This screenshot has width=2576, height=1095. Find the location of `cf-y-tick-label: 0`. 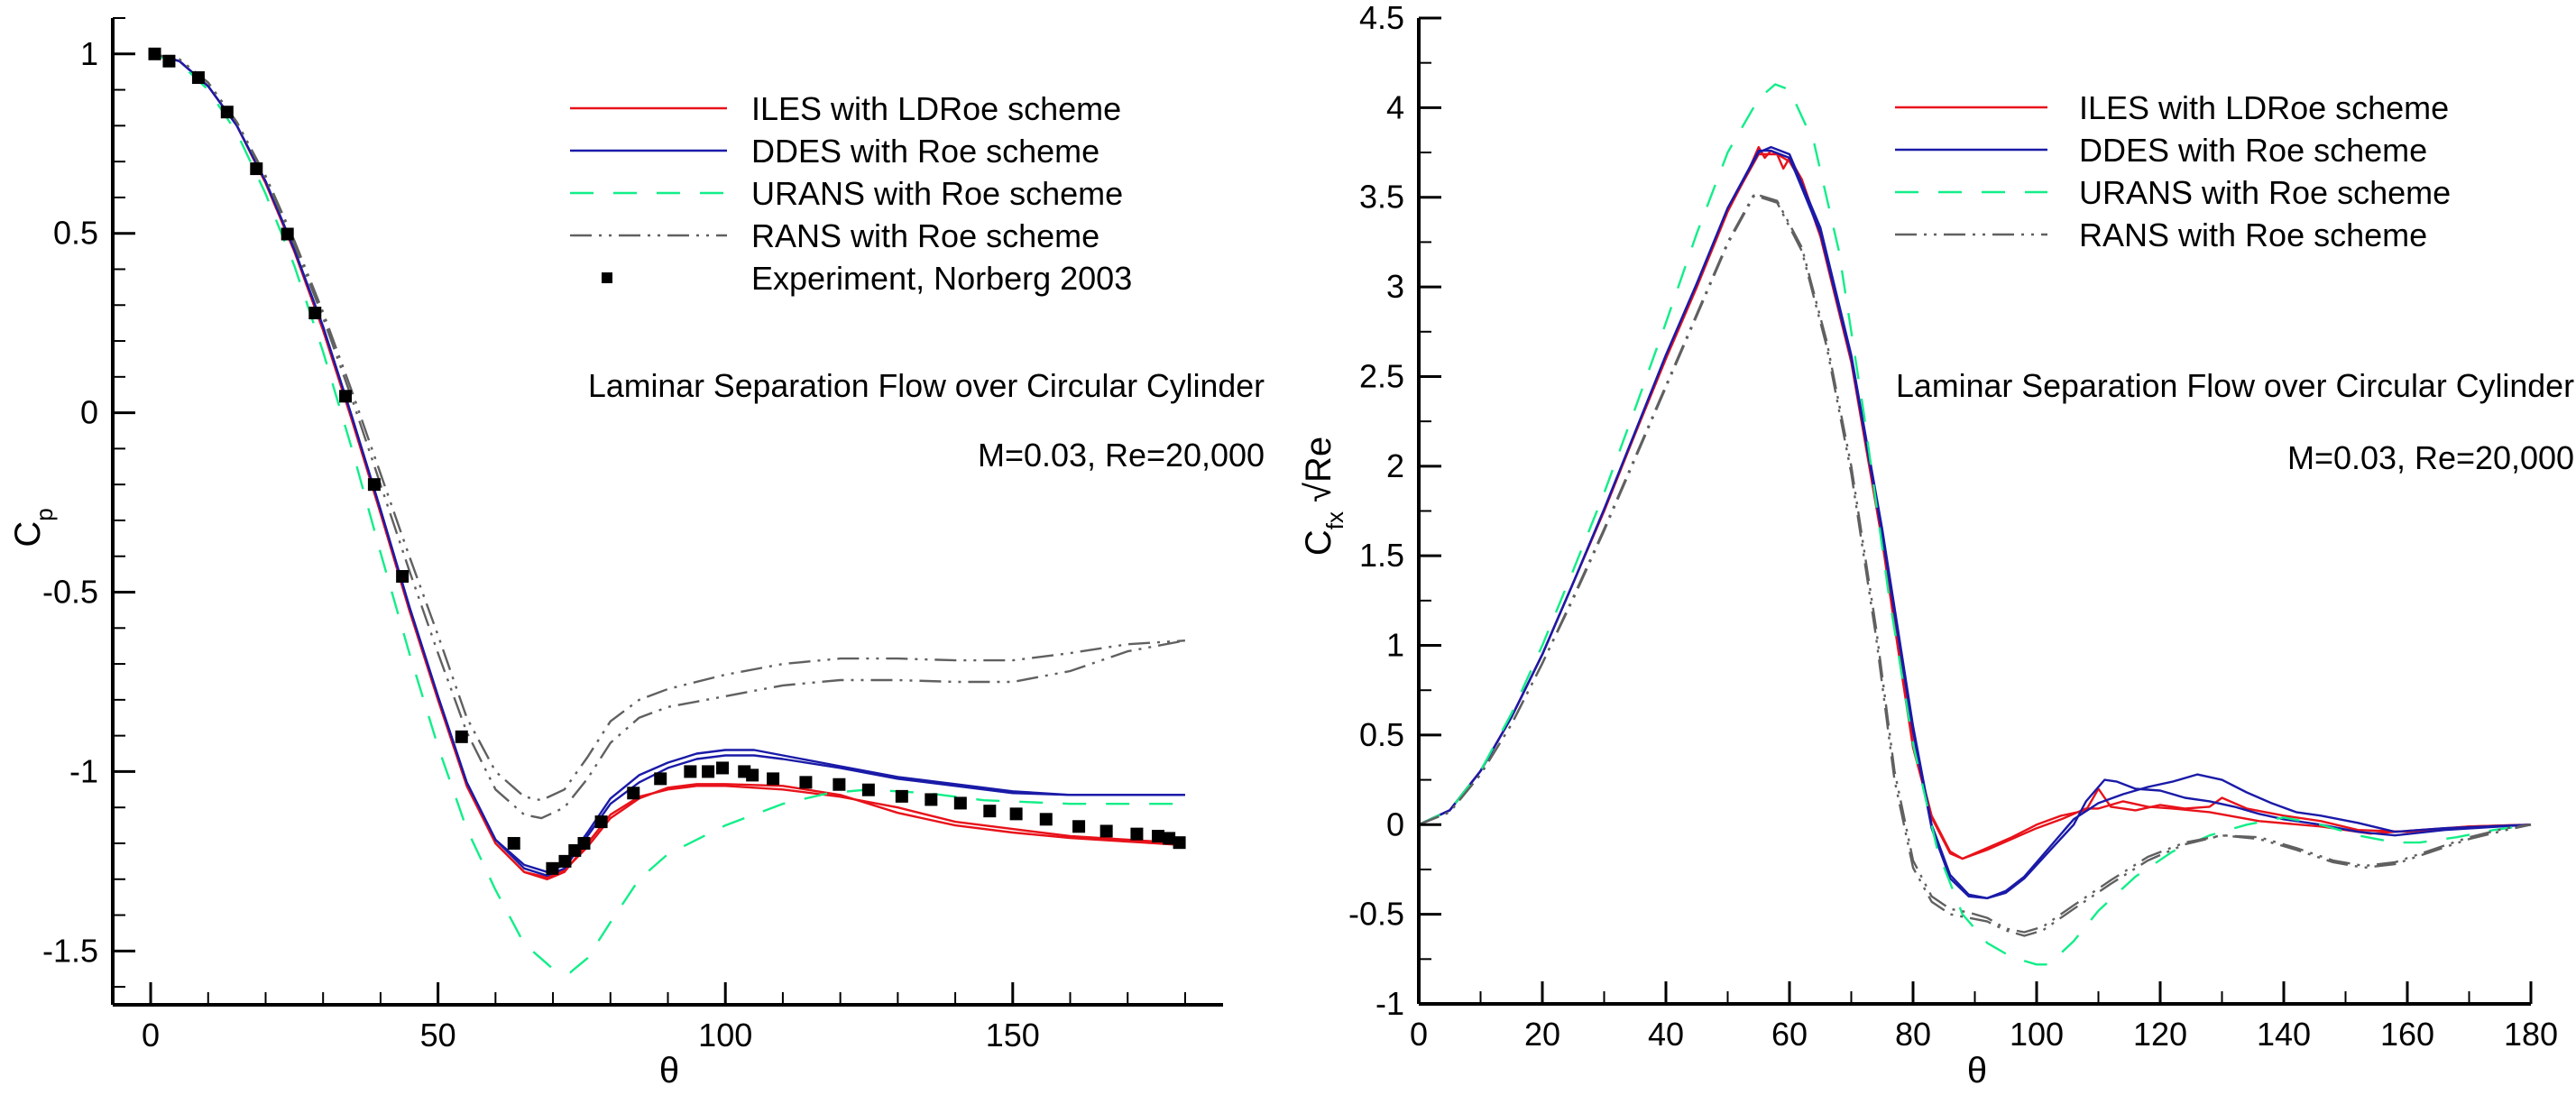

cf-y-tick-label: 0 is located at coordinates (1395, 823).